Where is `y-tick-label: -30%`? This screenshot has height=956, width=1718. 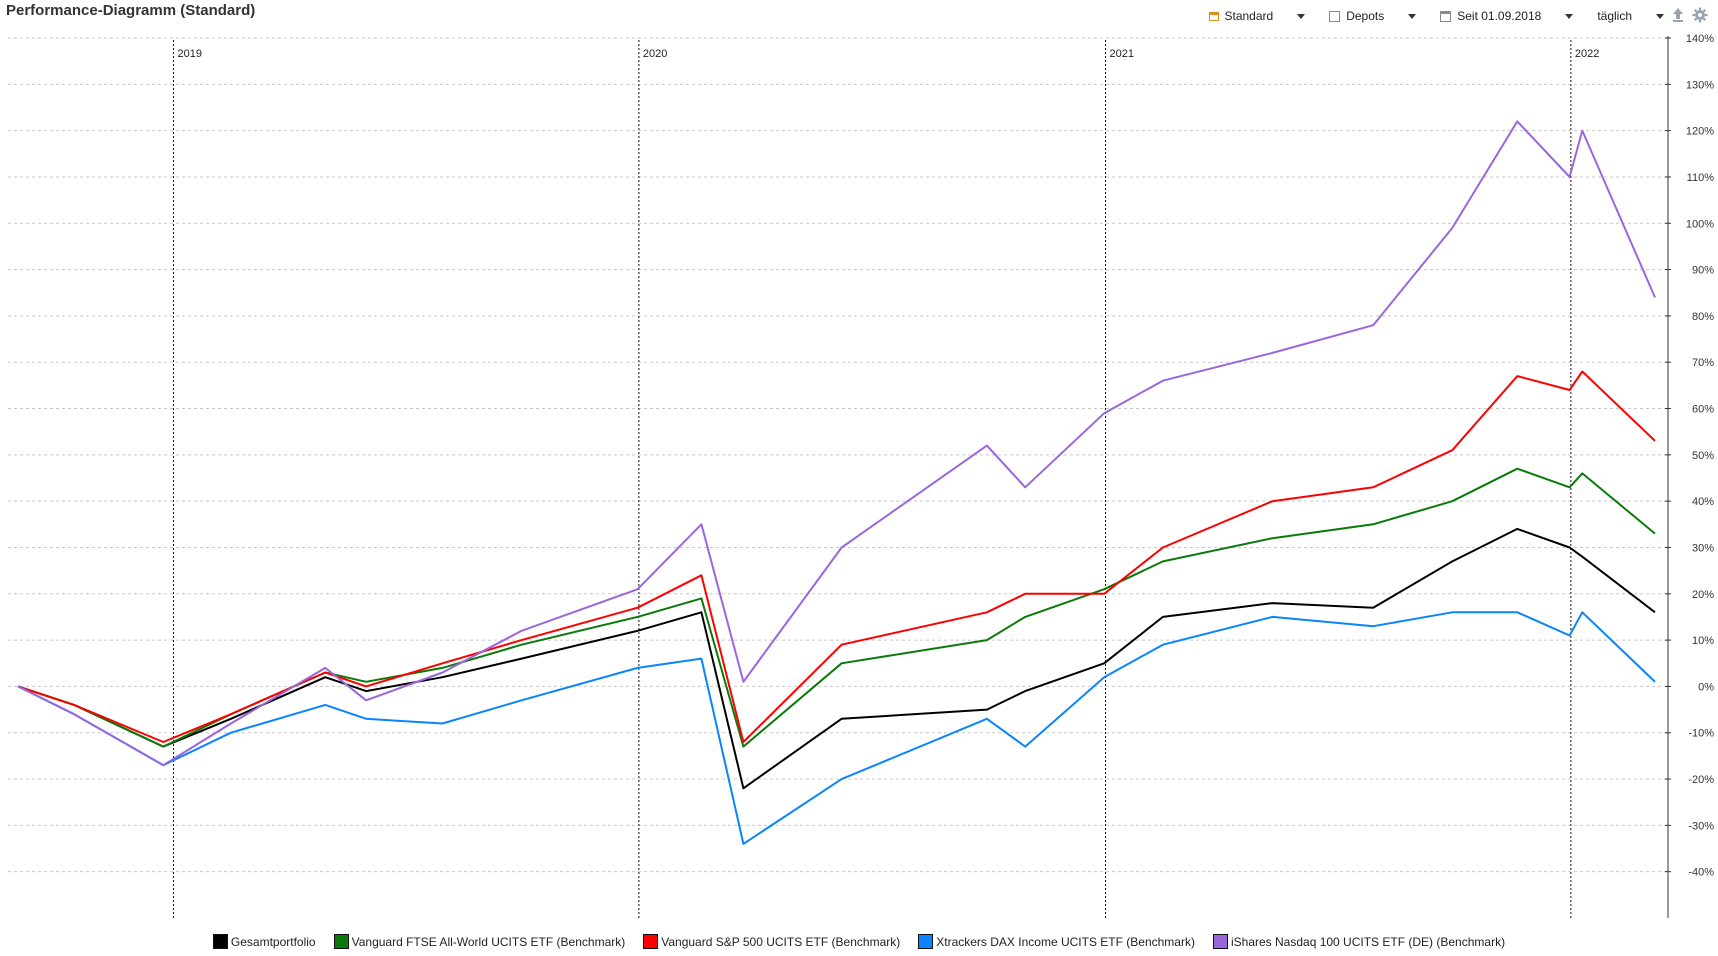 y-tick-label: -30% is located at coordinates (1701, 826).